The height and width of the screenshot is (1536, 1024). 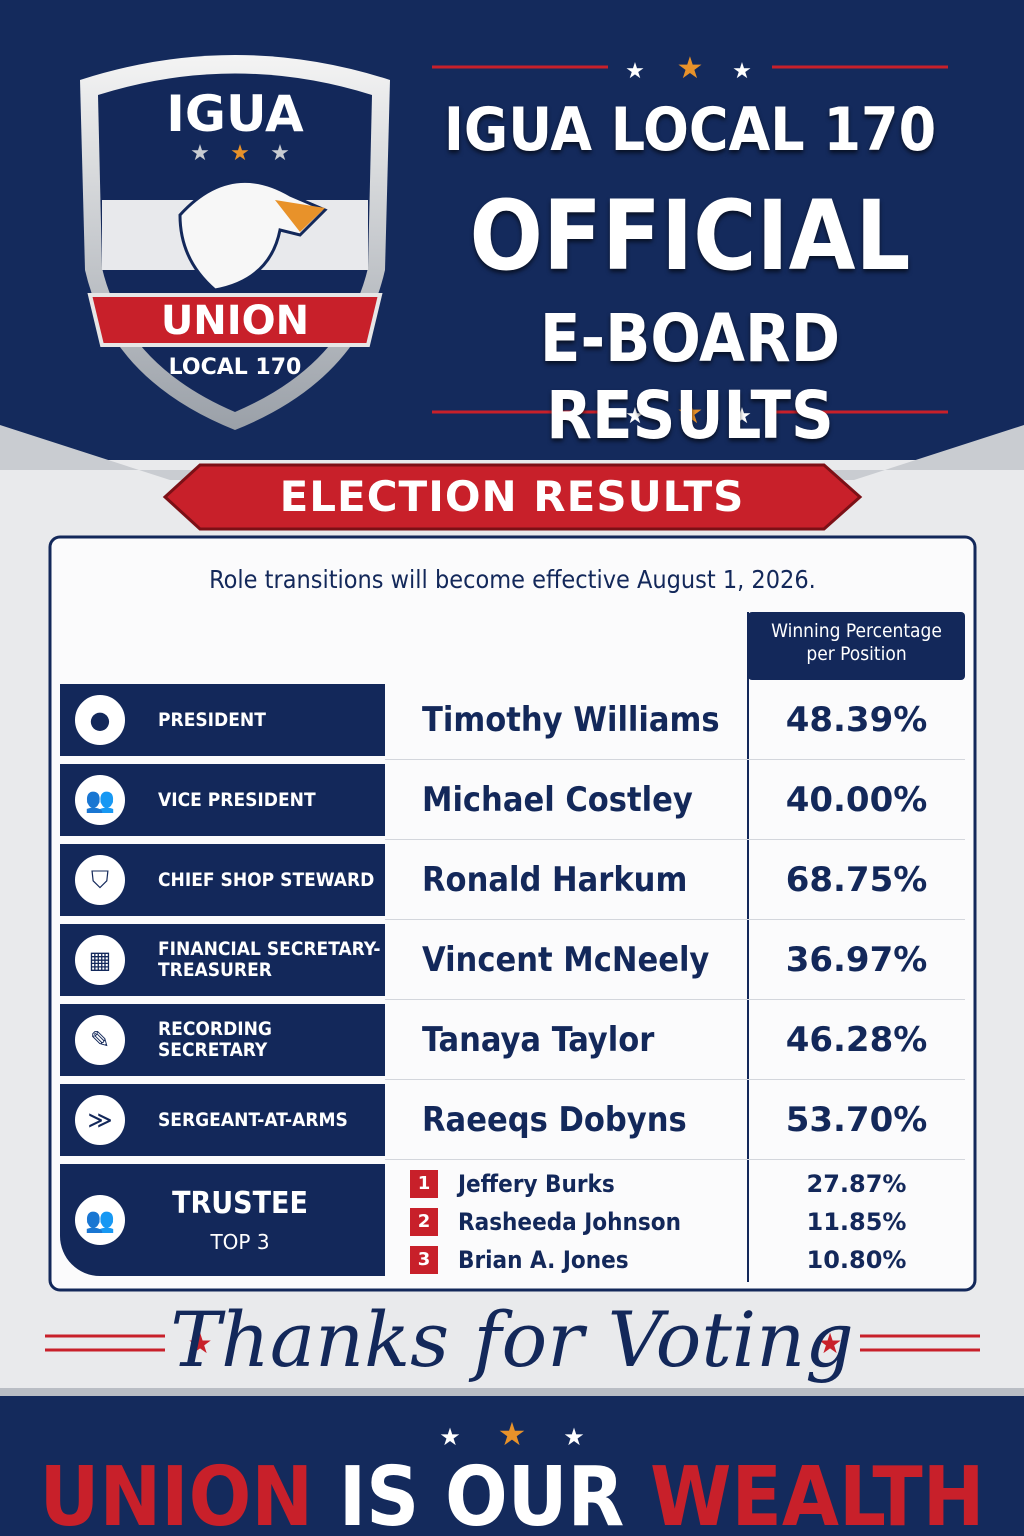 I want to click on percentage: 40.00%, so click(x=856, y=800).